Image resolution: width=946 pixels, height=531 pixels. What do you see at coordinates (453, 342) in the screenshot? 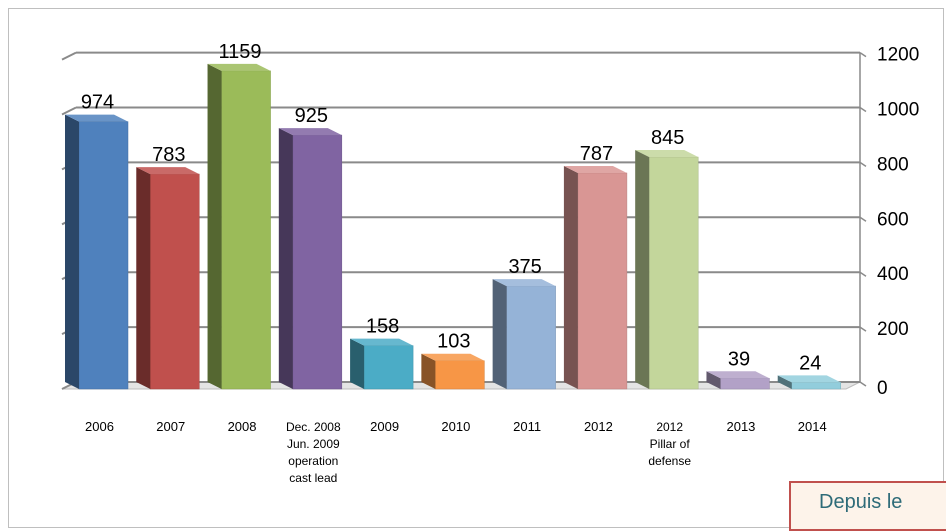
I see `data-label: 103` at bounding box center [453, 342].